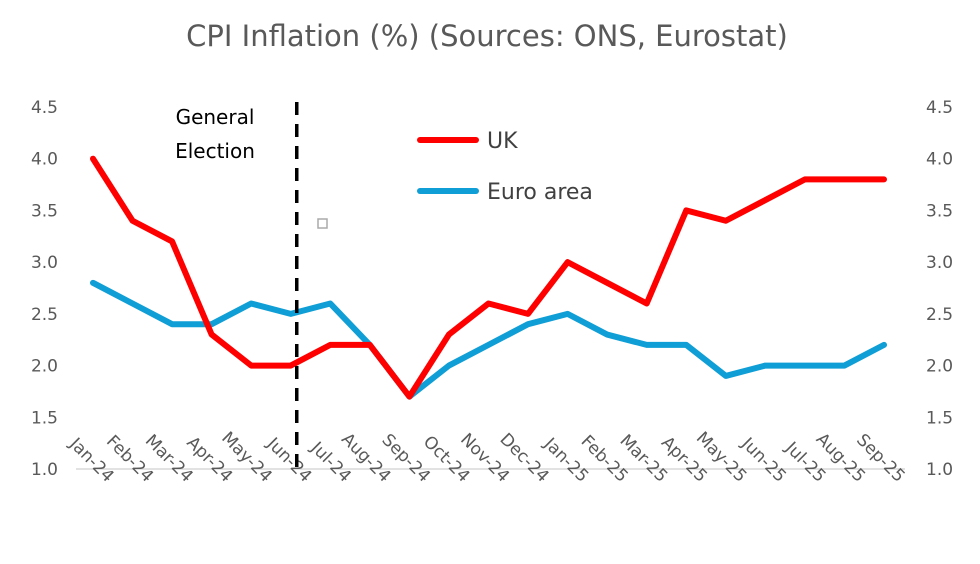  I want to click on y-tick-label: 3.5, so click(44, 211).